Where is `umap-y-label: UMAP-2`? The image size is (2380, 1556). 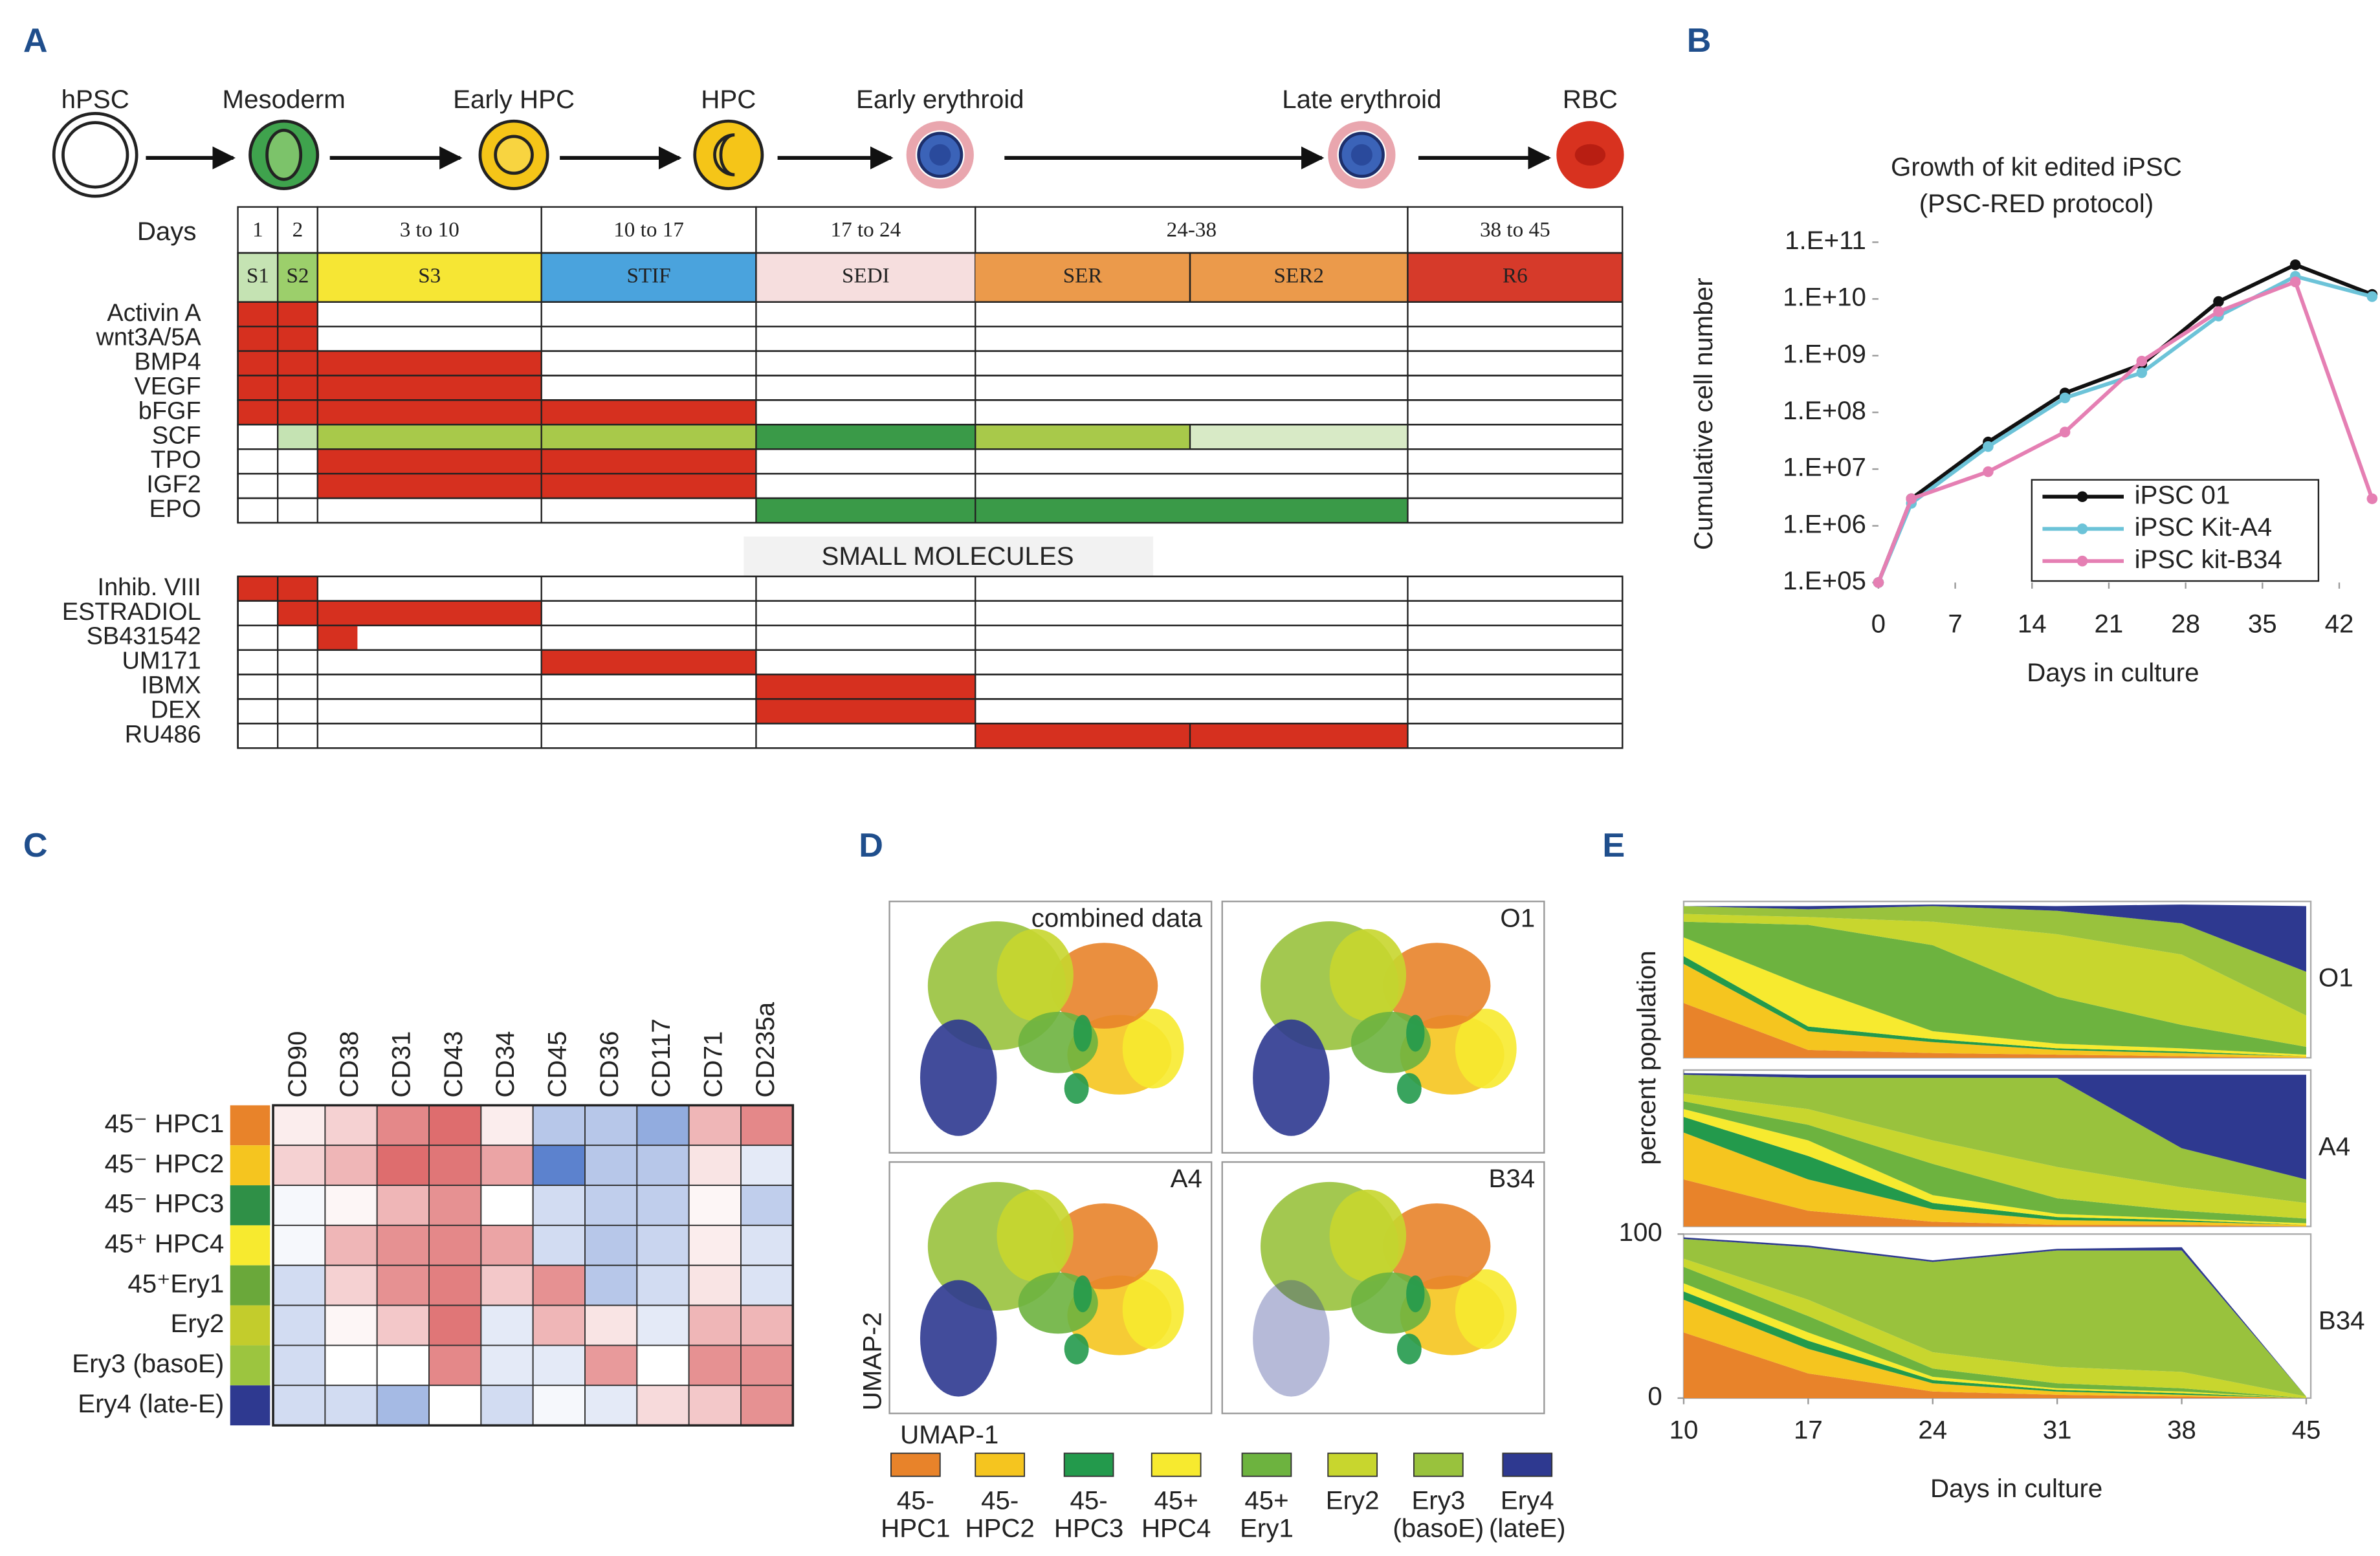 umap-y-label: UMAP-2 is located at coordinates (872, 1361).